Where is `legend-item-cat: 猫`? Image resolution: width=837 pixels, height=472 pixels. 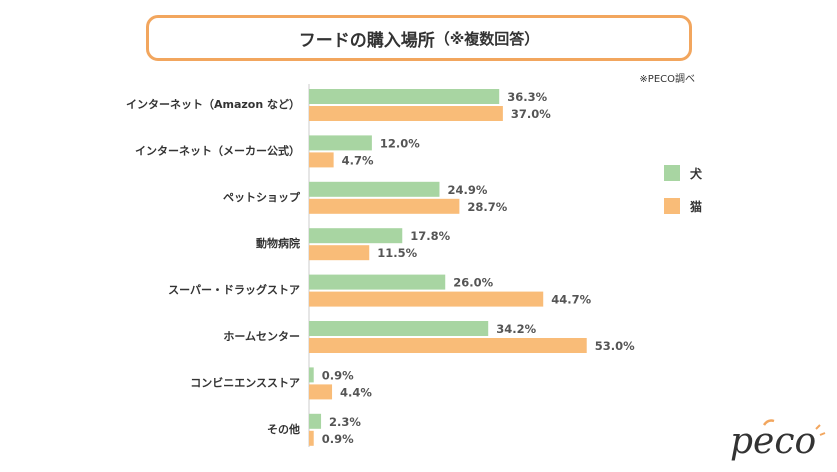 legend-item-cat: 猫 is located at coordinates (683, 206).